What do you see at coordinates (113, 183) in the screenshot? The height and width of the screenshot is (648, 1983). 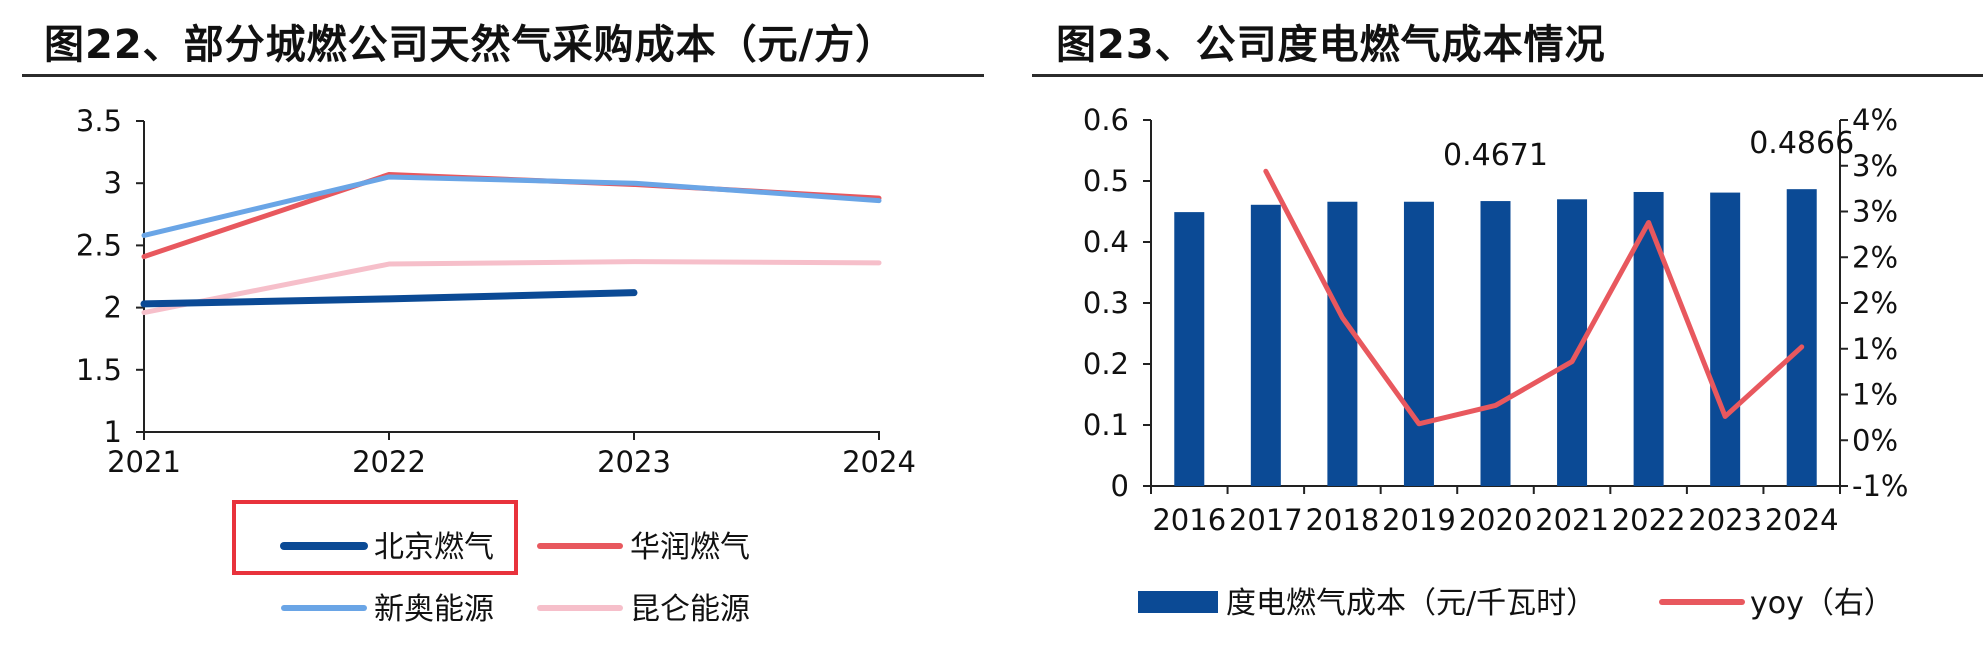 I see `y-tick-label: 3` at bounding box center [113, 183].